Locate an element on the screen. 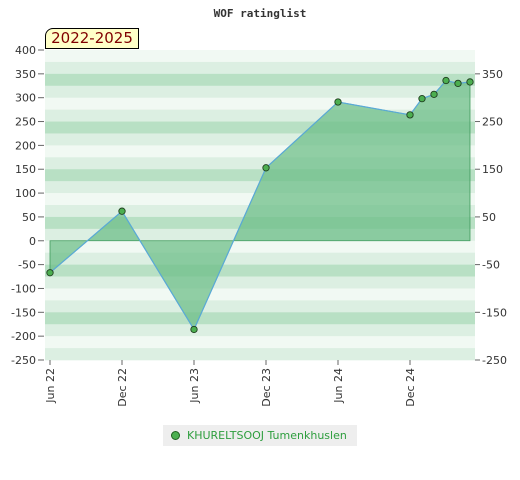 This screenshot has height=480, width=520. y-left-tick-label: 200 is located at coordinates (25, 145).